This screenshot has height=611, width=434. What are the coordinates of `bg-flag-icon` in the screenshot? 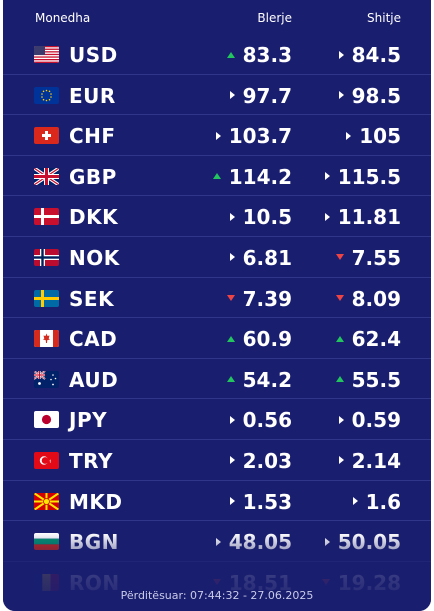 It's located at (46, 542).